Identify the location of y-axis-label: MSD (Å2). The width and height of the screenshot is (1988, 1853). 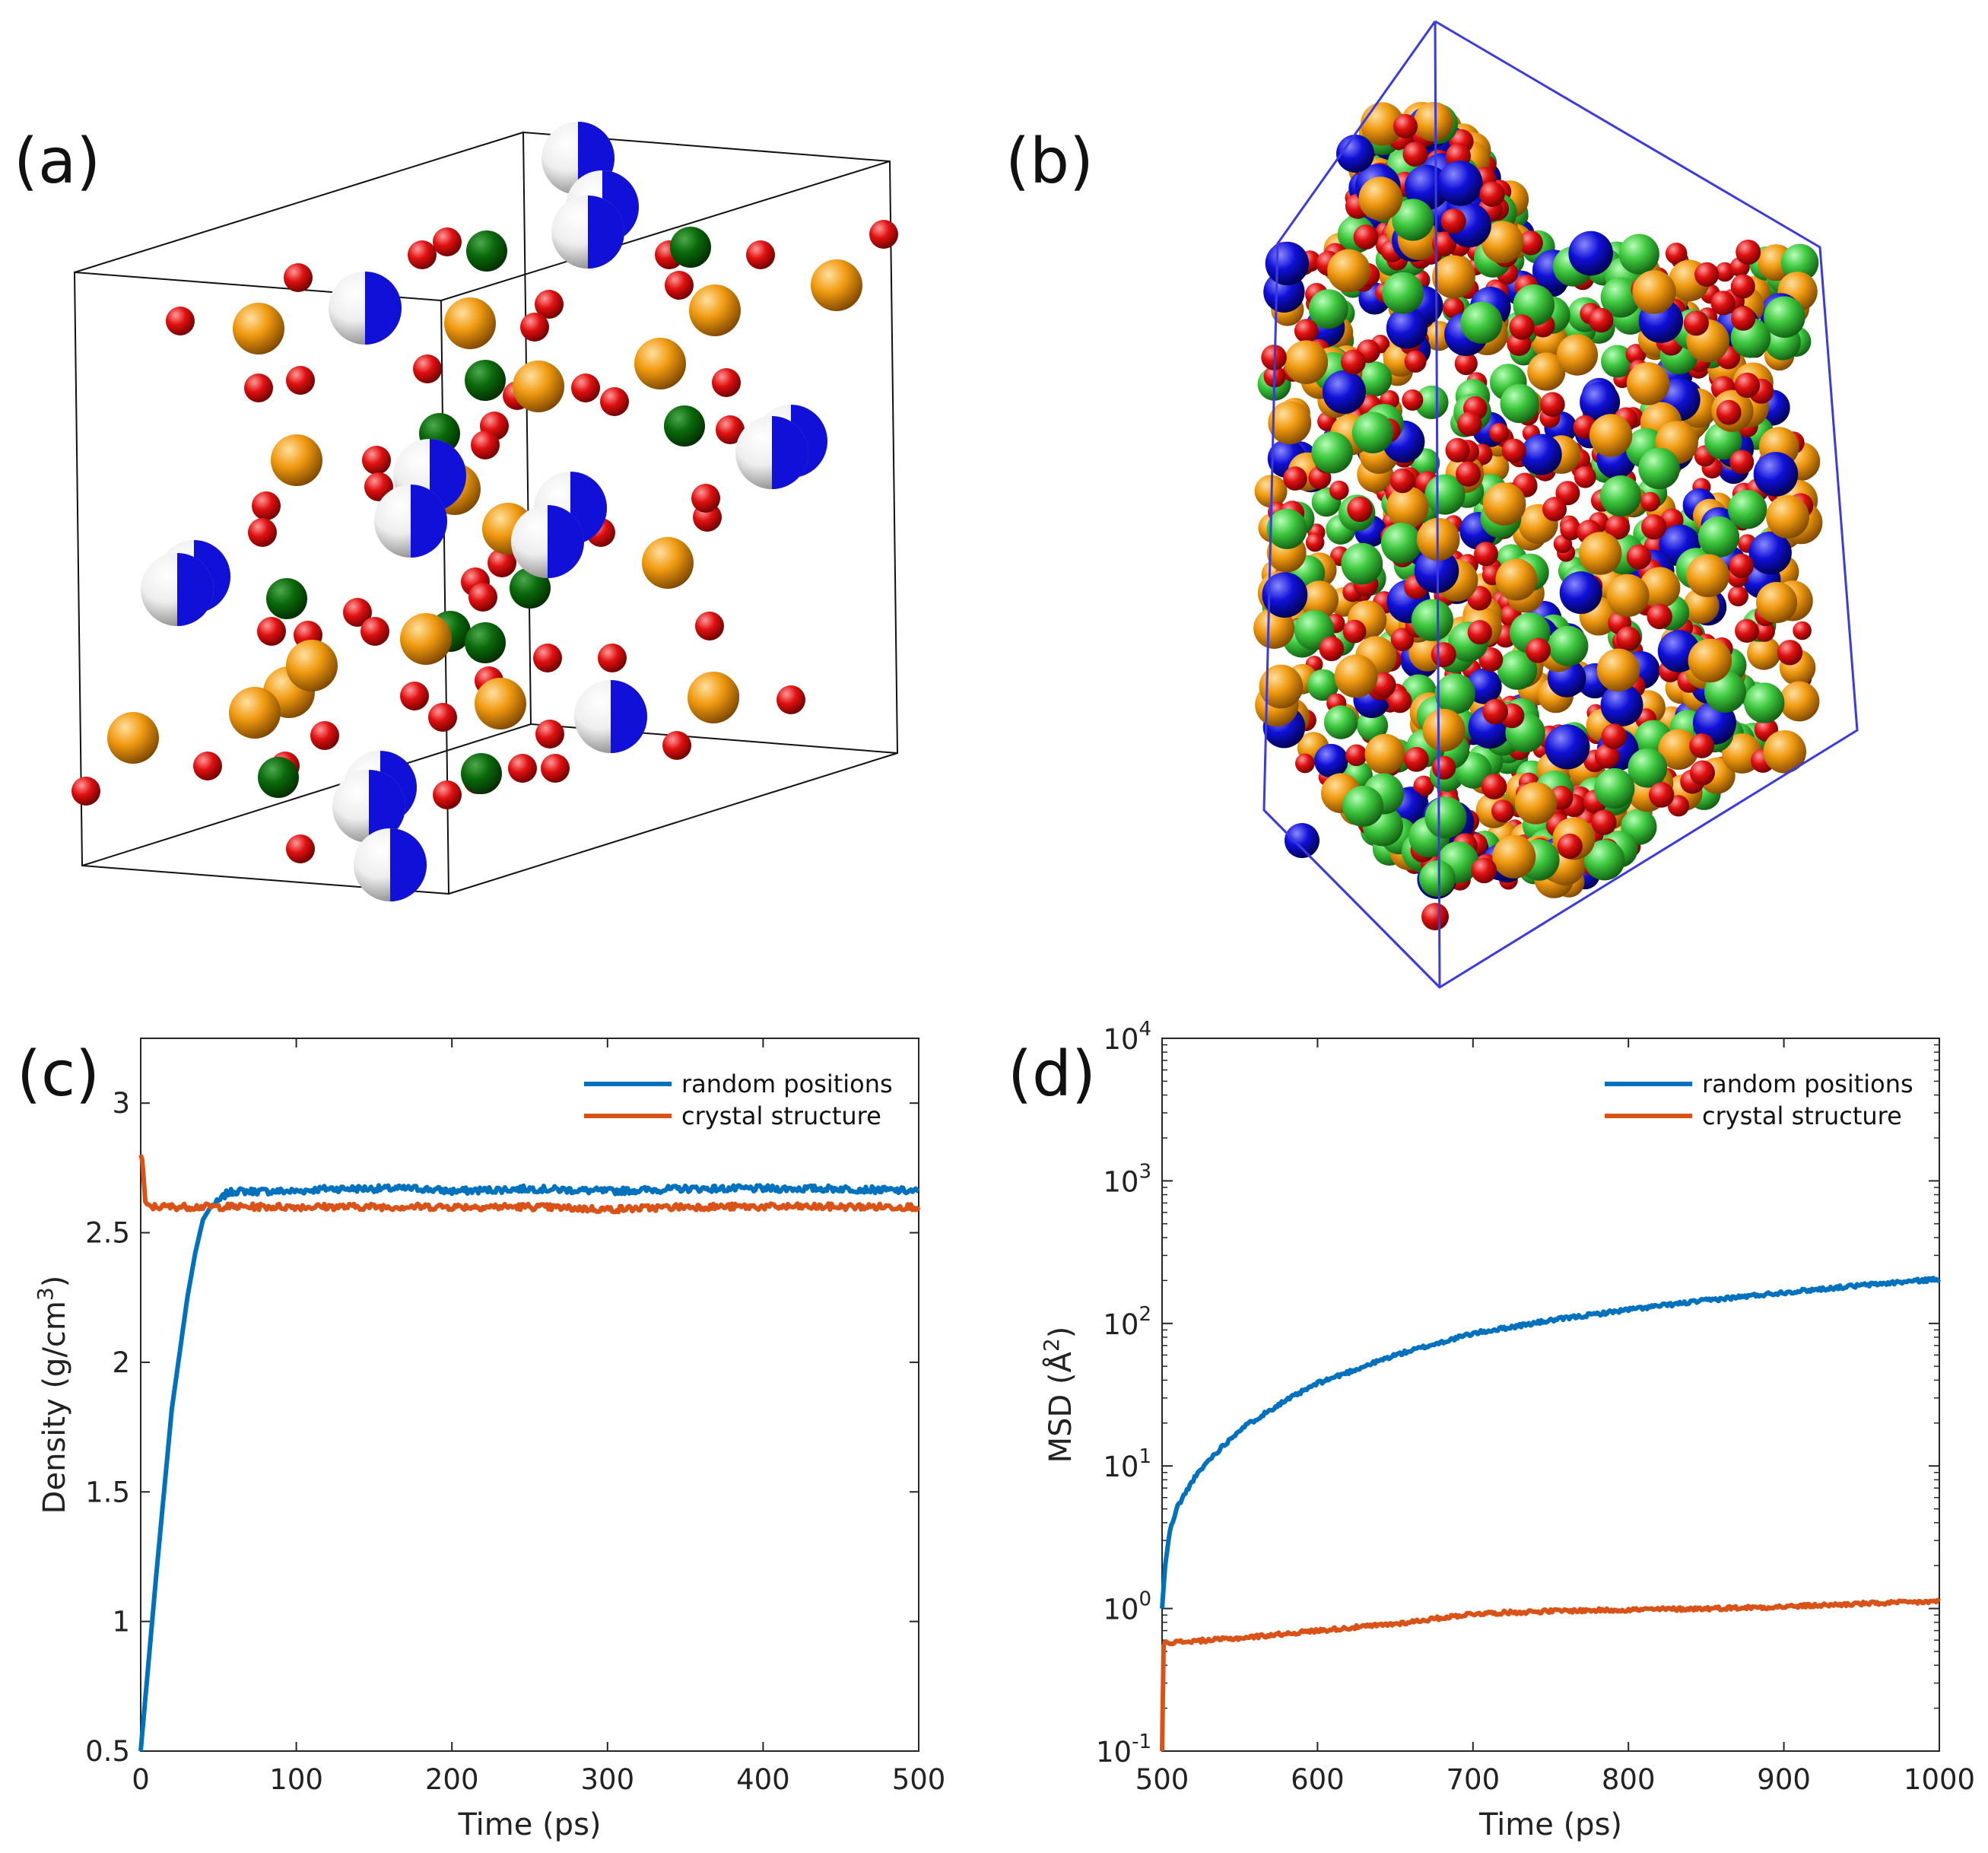
(1058, 1395).